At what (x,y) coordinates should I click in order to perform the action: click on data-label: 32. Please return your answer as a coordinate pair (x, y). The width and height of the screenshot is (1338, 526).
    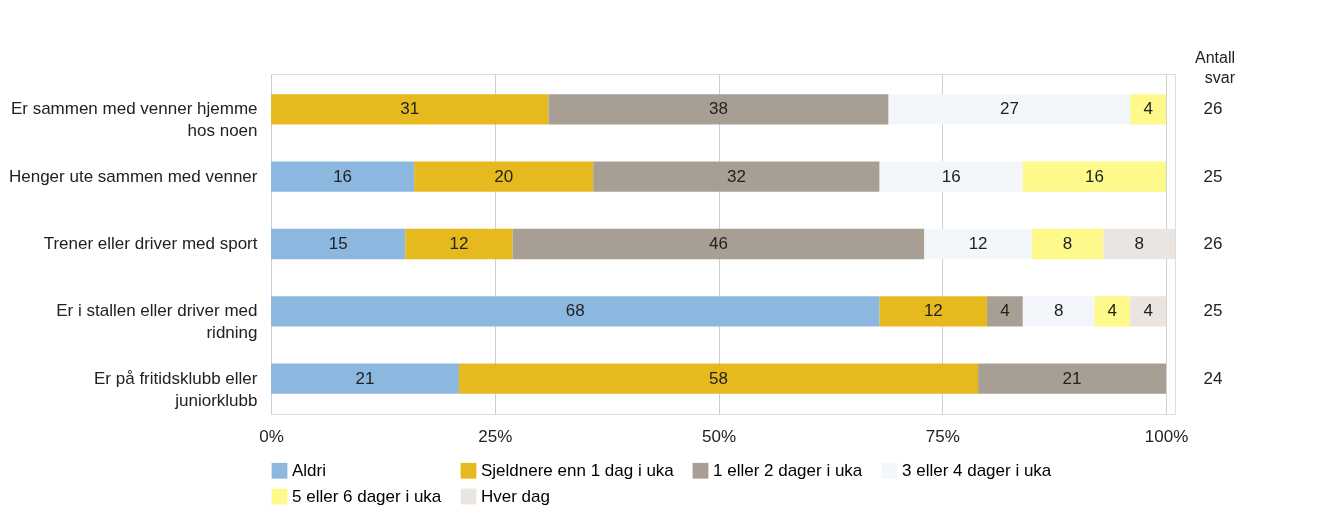
    Looking at the image, I should click on (736, 176).